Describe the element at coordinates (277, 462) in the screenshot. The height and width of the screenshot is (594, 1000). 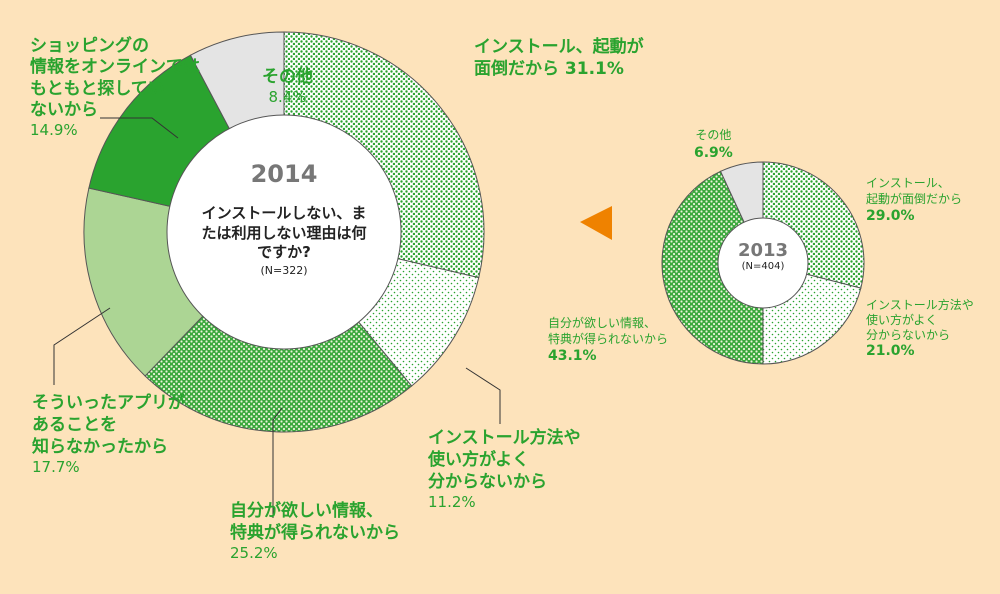
I see `leader-line-info` at that location.